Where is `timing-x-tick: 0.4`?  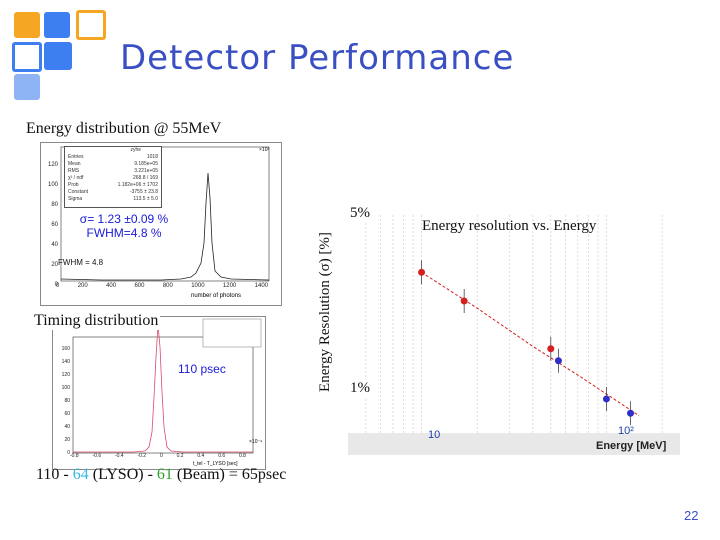 timing-x-tick: 0.4 is located at coordinates (201, 456).